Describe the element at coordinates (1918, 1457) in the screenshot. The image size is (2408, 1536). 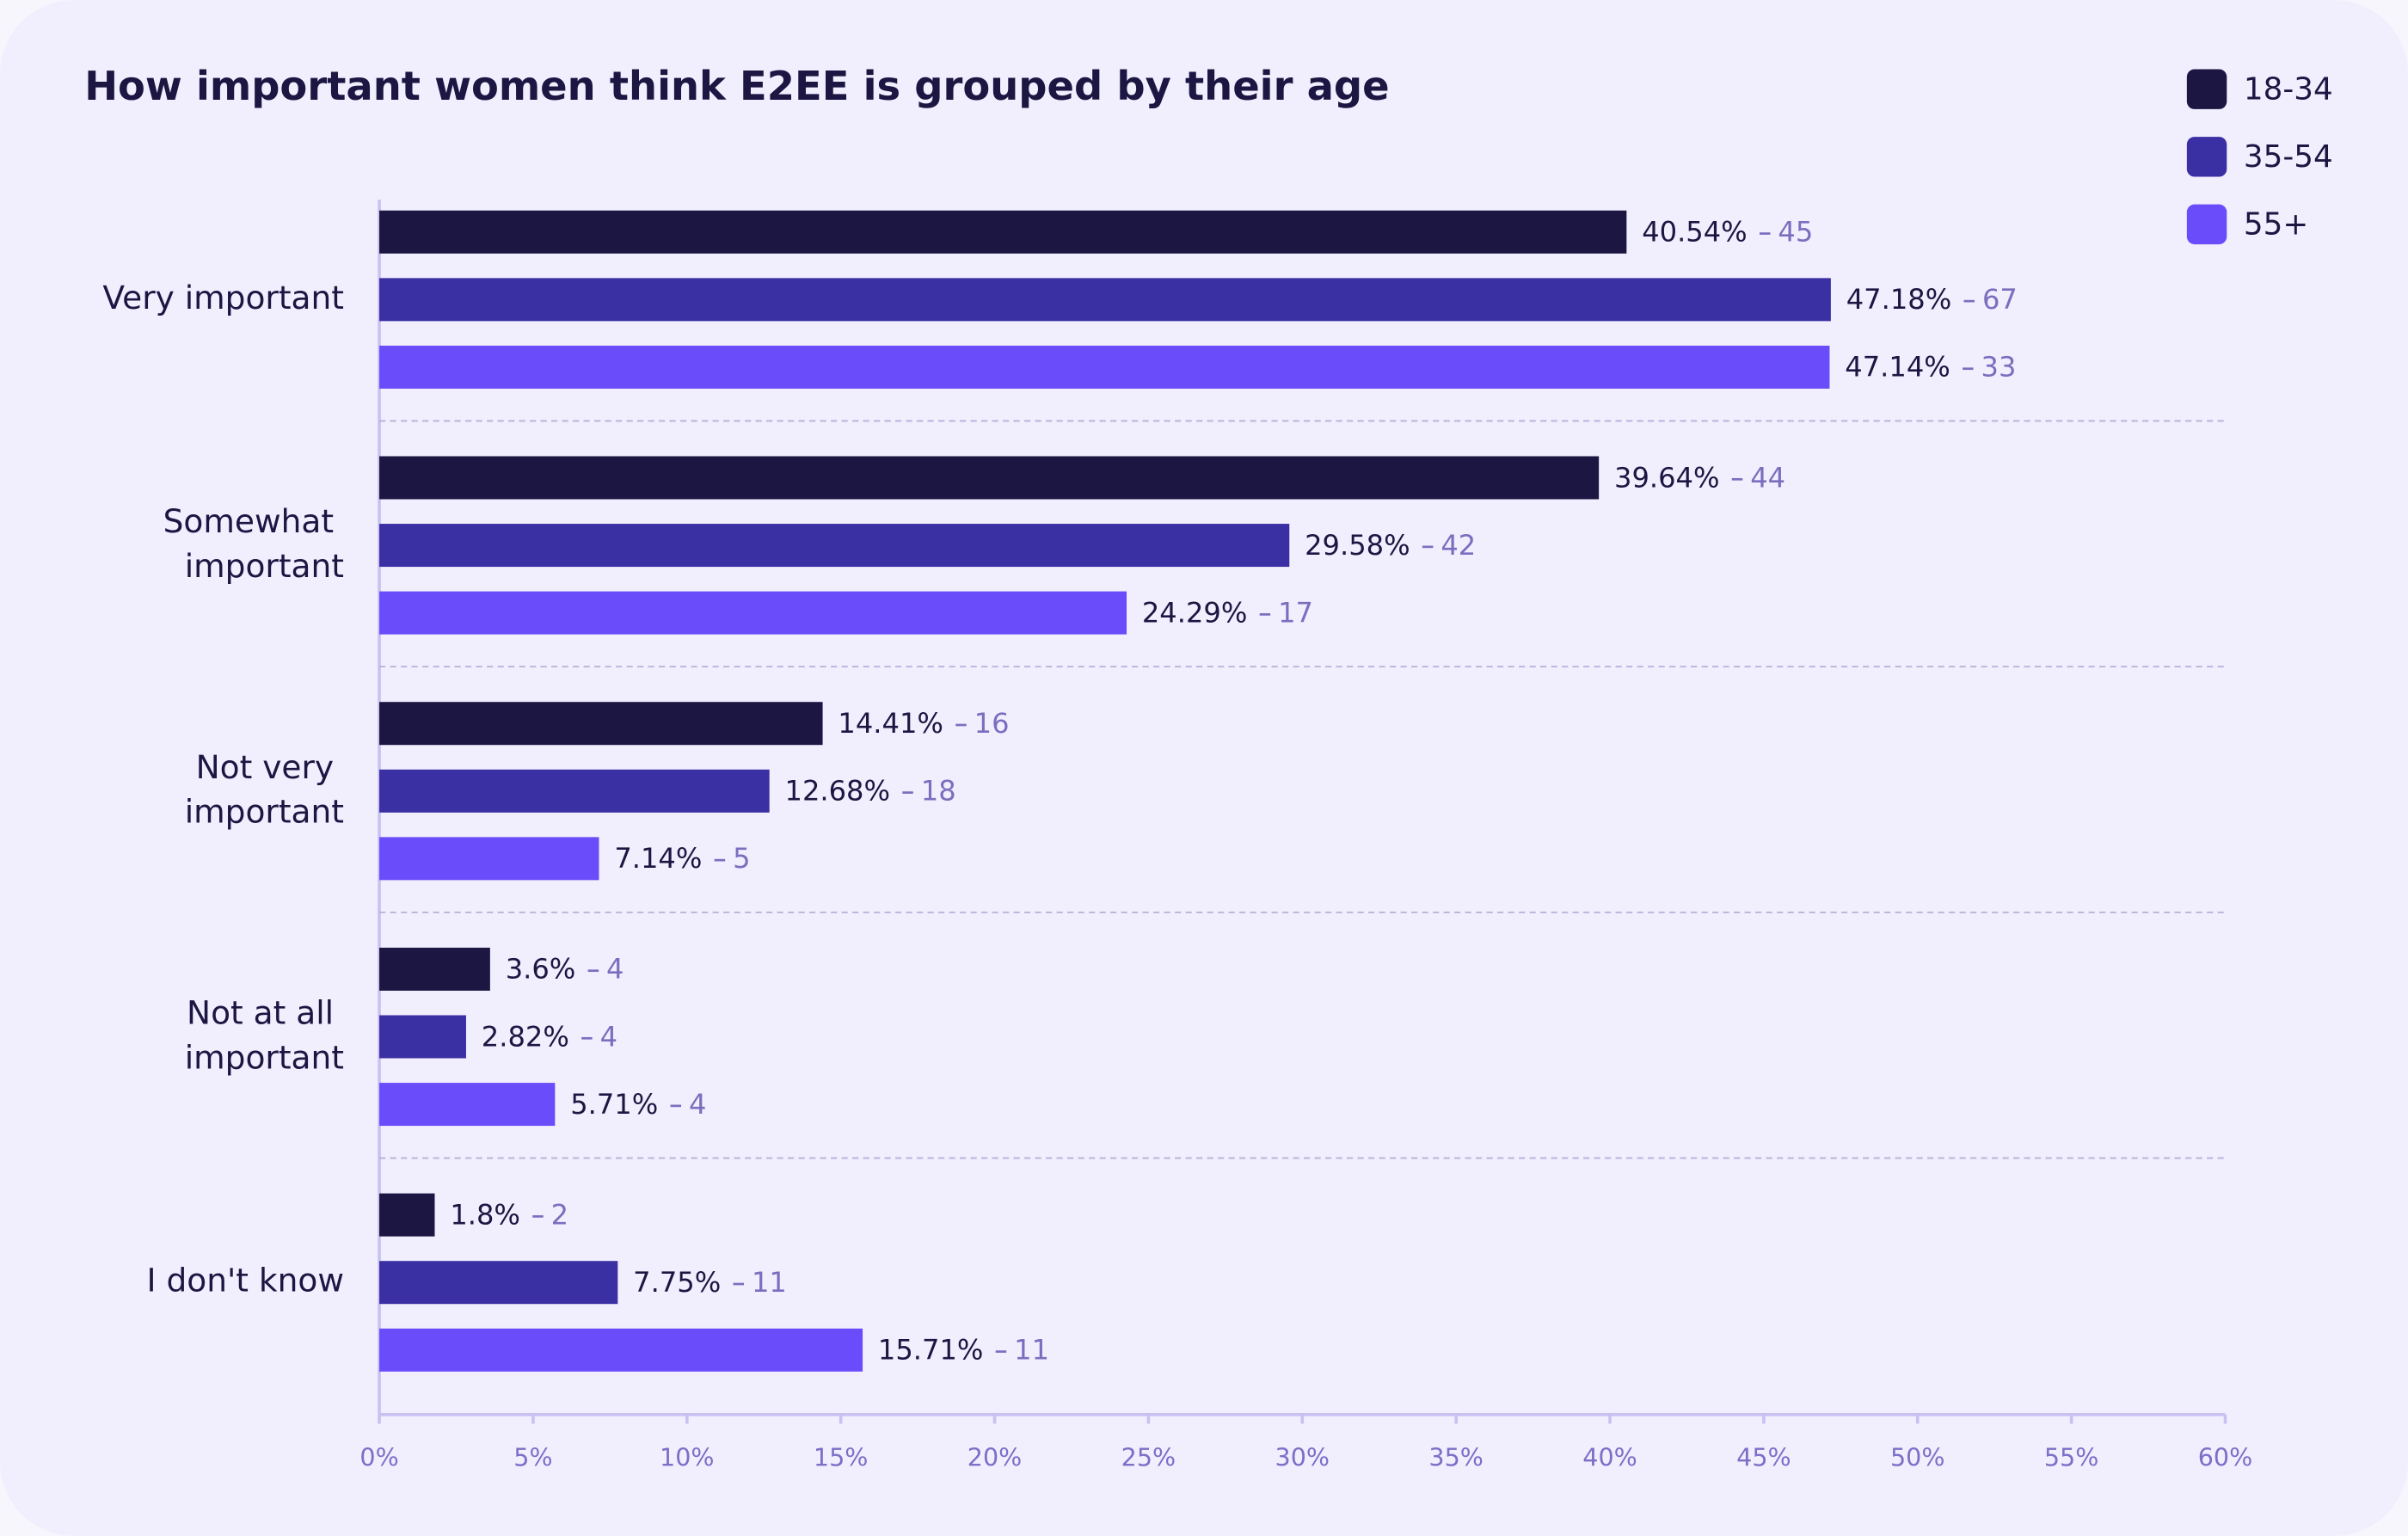
I see `x-tick-label: 50%` at that location.